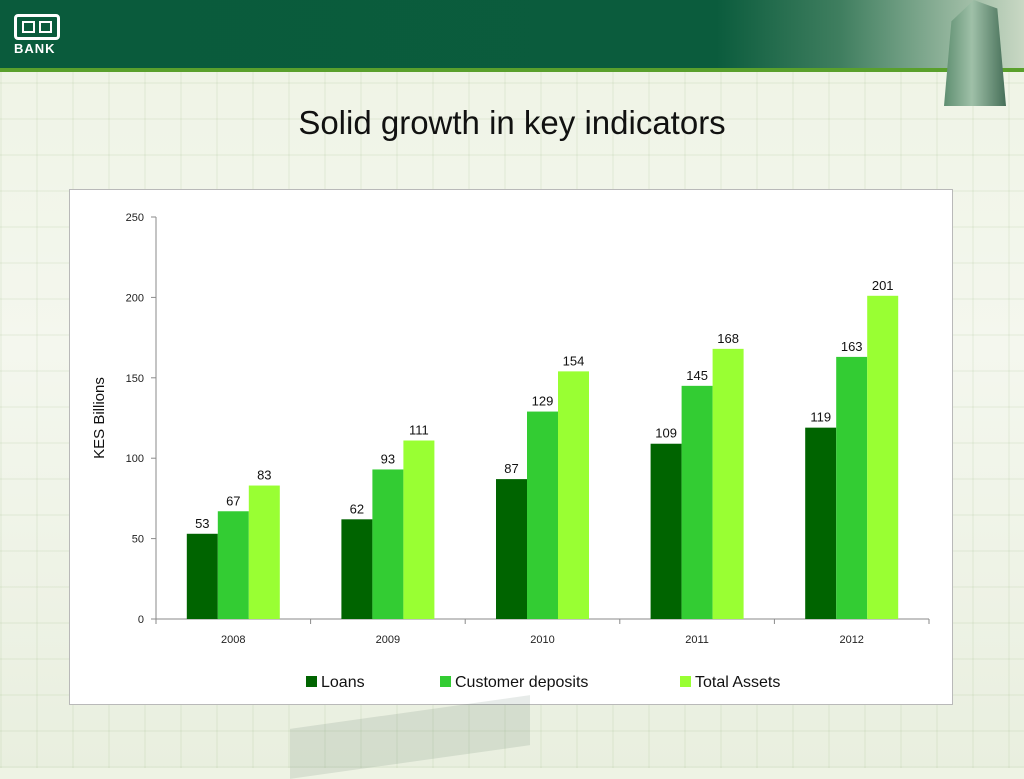 The image size is (1024, 779). I want to click on bar-total-assets-2010, so click(573, 495).